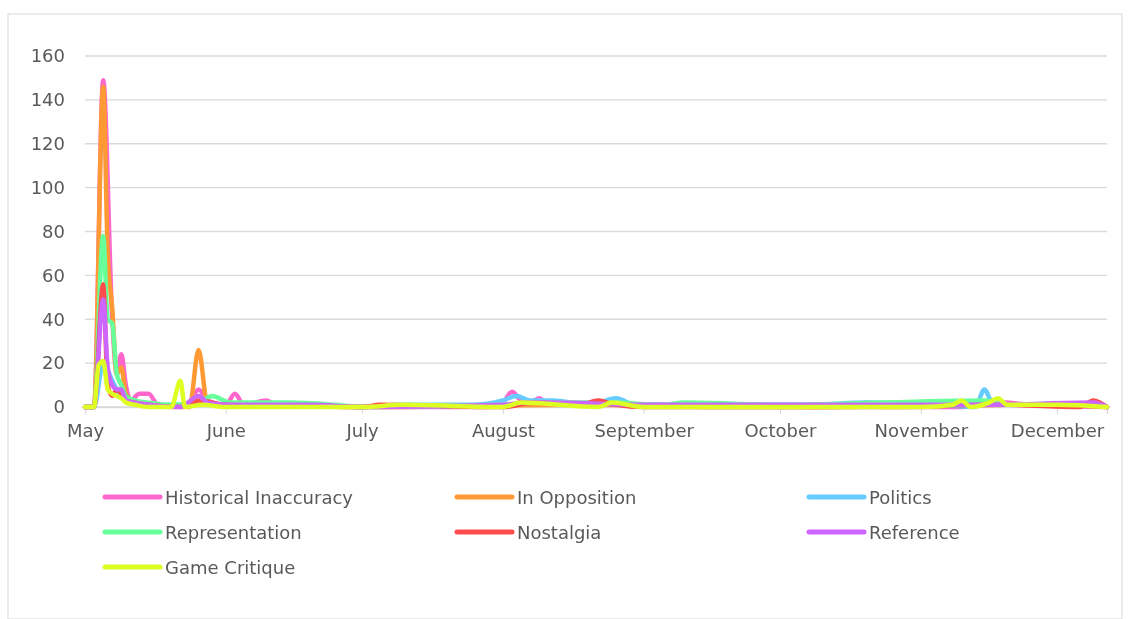 This screenshot has width=1130, height=619. I want to click on legend-label: Historical Inaccuracy, so click(259, 497).